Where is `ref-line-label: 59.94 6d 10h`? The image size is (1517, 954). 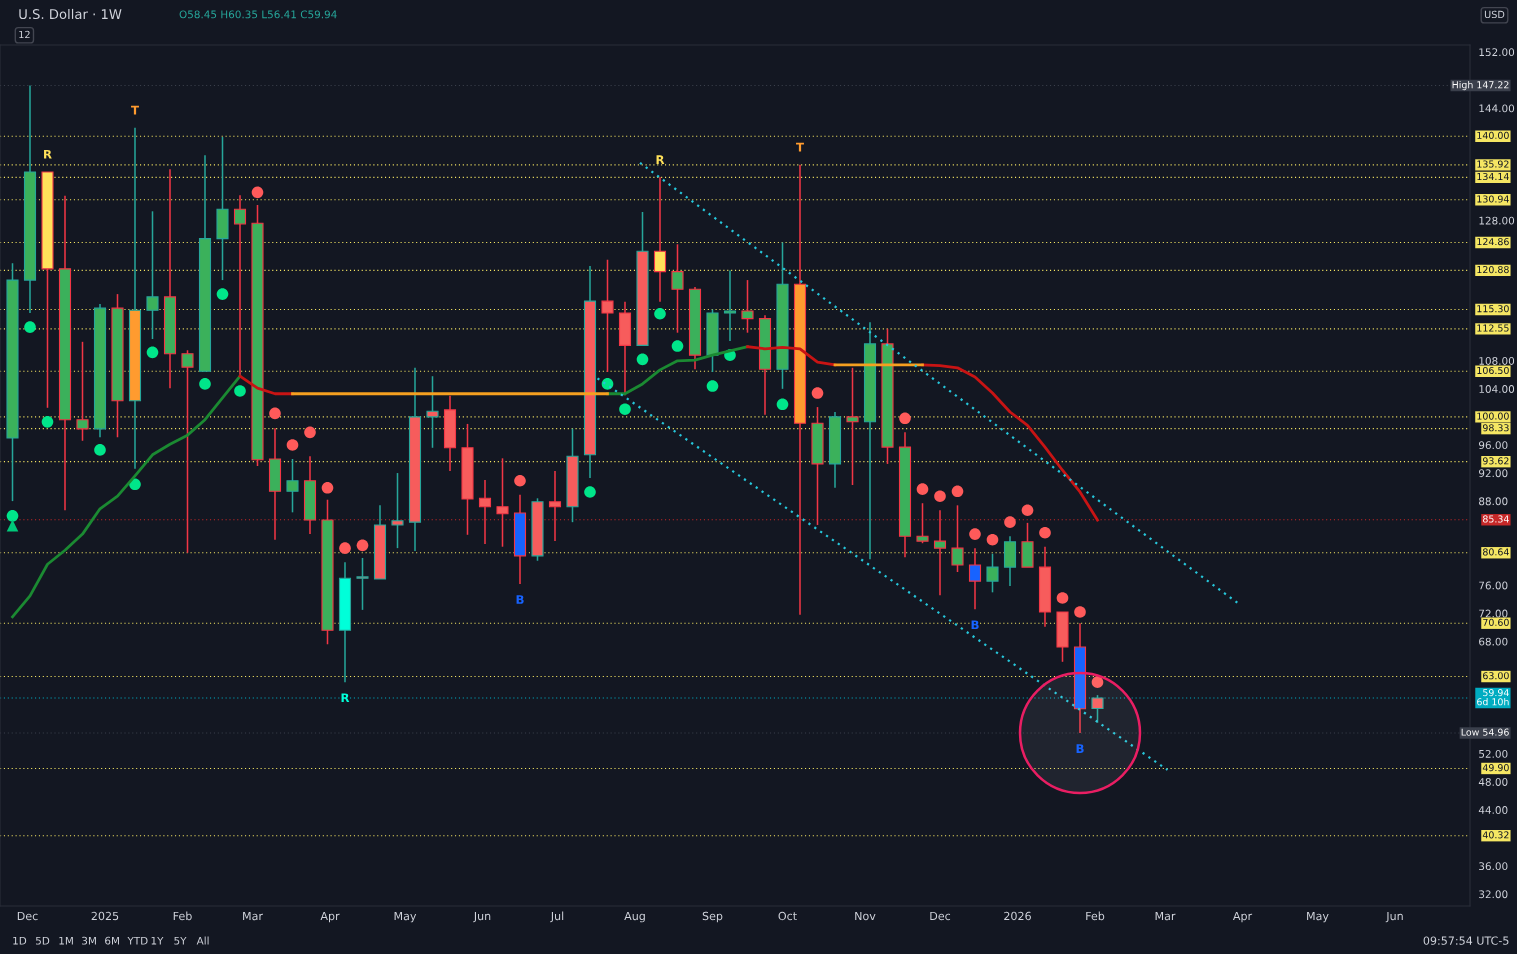 ref-line-label: 59.94 6d 10h is located at coordinates (1493, 697).